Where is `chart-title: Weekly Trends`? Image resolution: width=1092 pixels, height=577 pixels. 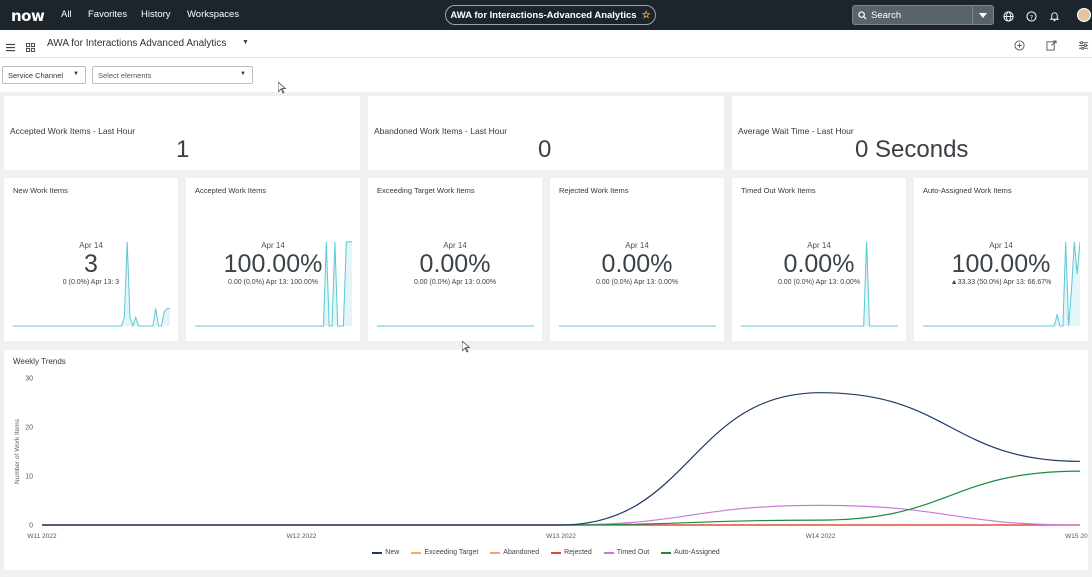 chart-title: Weekly Trends is located at coordinates (39, 361).